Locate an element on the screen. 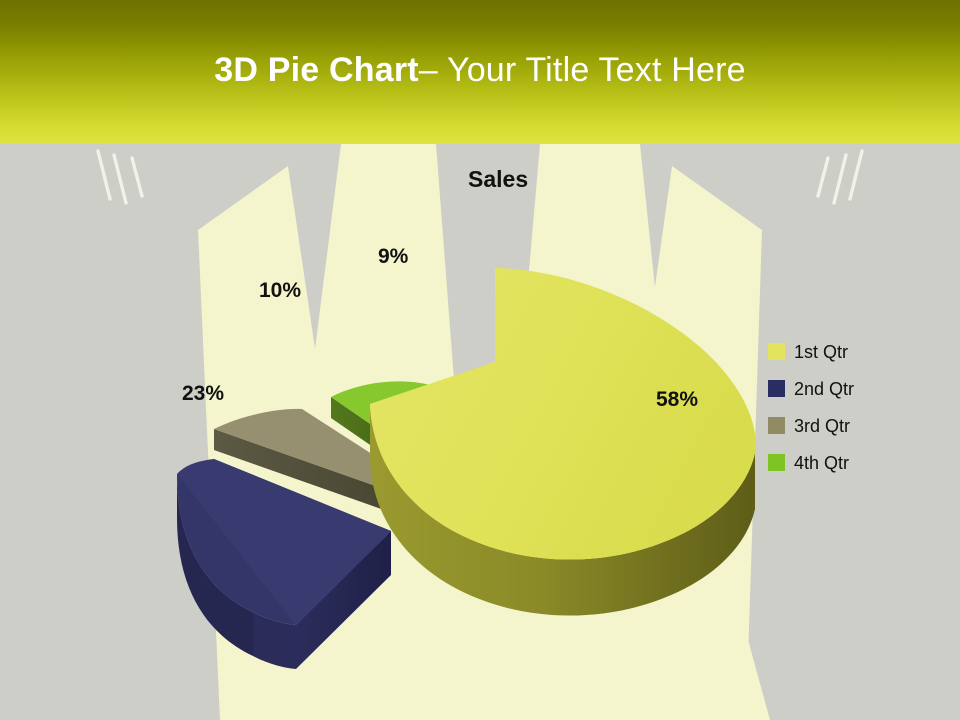 The image size is (960, 720). legend-label-4th-qtr: 4th Qtr is located at coordinates (822, 462).